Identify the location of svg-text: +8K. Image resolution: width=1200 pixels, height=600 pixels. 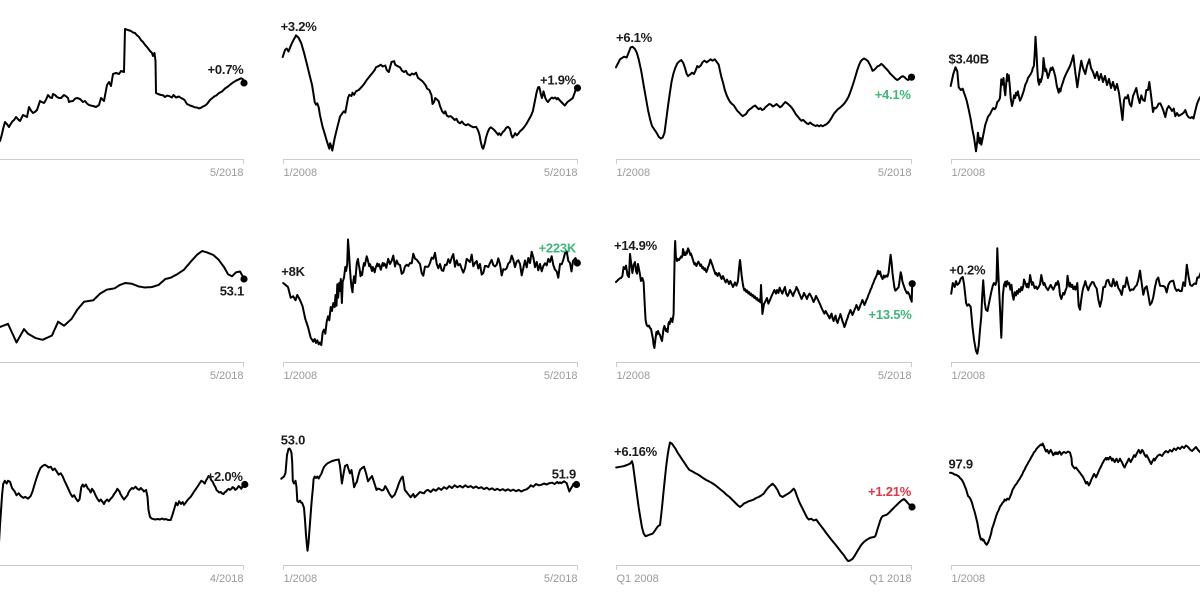
(293, 271).